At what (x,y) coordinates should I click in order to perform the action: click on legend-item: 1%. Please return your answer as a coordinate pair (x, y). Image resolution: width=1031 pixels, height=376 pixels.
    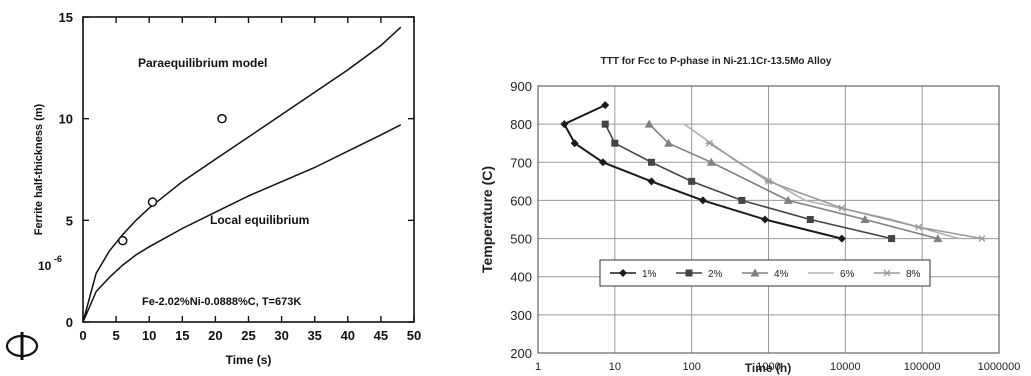
    Looking at the image, I should click on (633, 274).